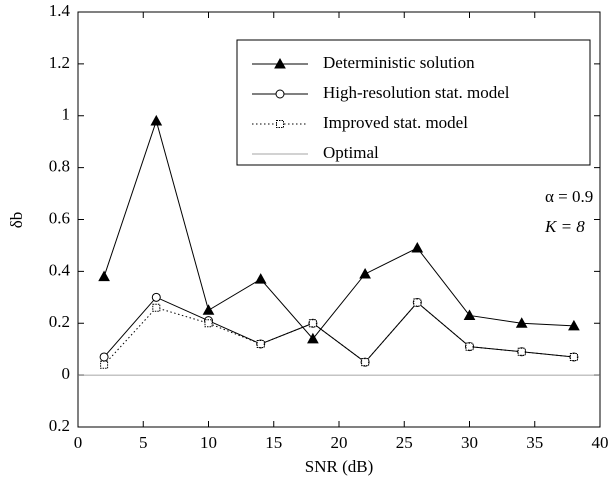 The image size is (613, 486). What do you see at coordinates (59, 62) in the screenshot?
I see `y-tick-label: 1.2` at bounding box center [59, 62].